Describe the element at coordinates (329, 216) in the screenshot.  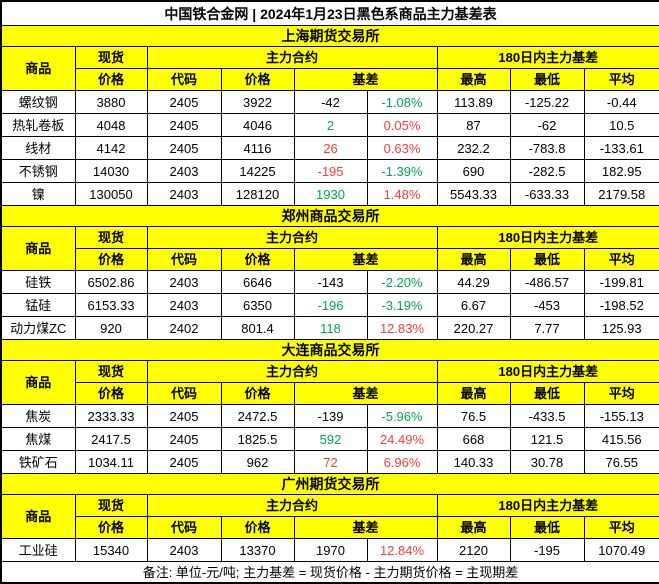
I see `exchange-title: 郑州商品交易所` at that location.